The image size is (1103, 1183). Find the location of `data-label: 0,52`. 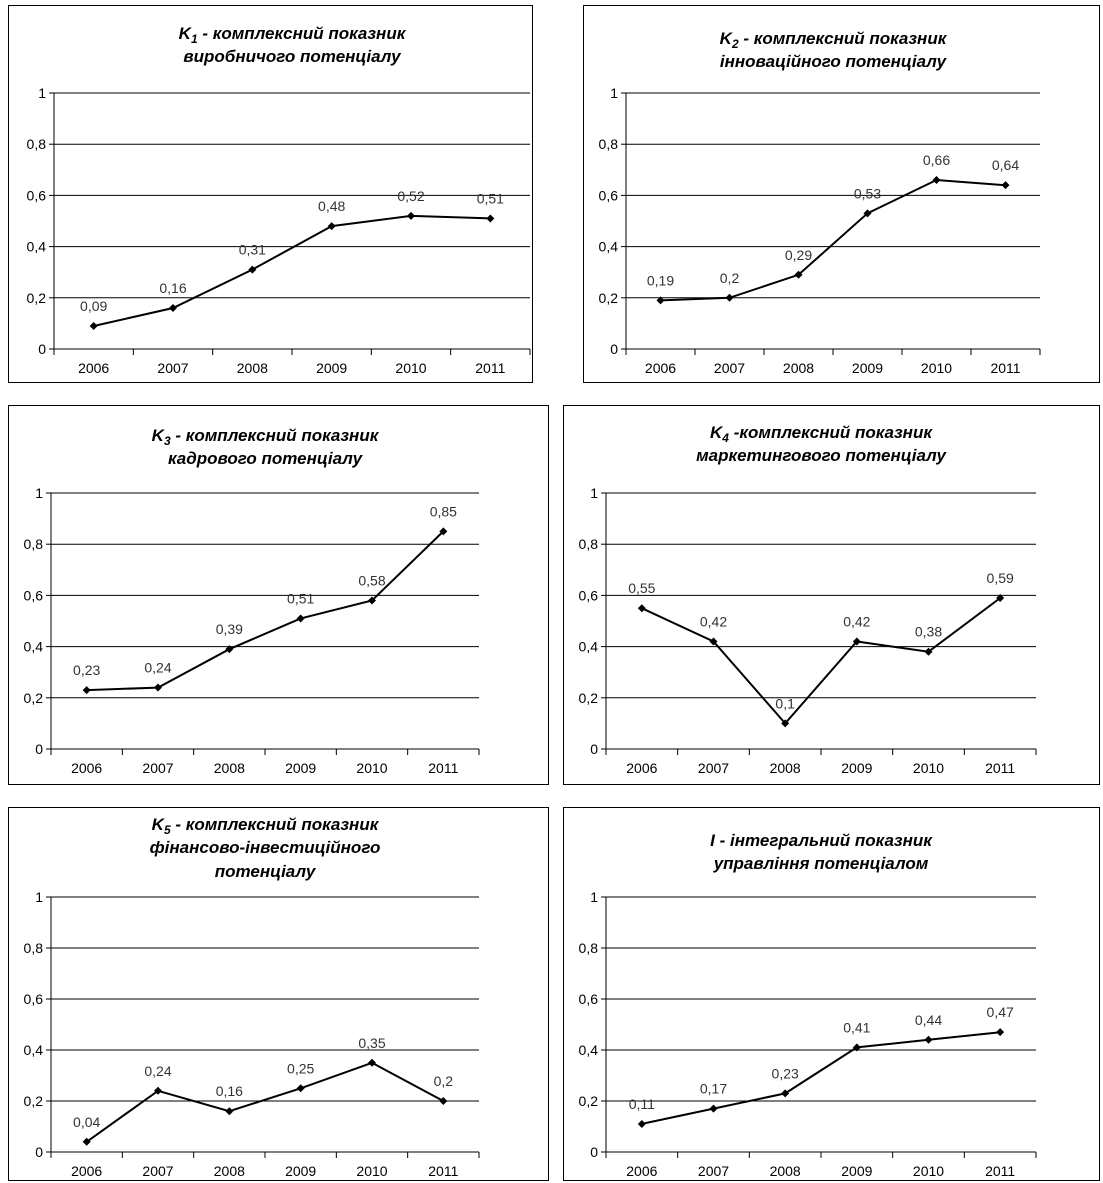

data-label: 0,52 is located at coordinates (410, 196).